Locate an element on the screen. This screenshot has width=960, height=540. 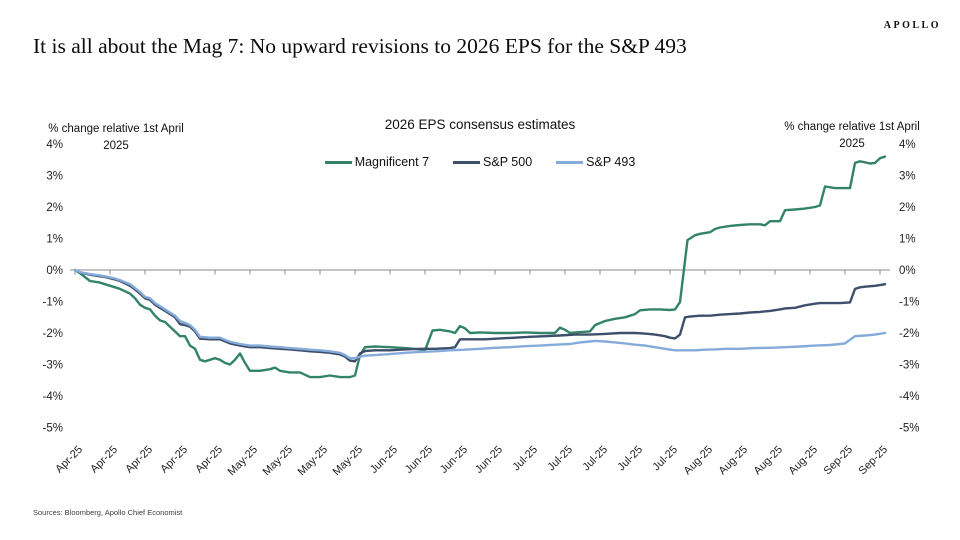
legend-label-sp500: S&P 500 is located at coordinates (508, 162).